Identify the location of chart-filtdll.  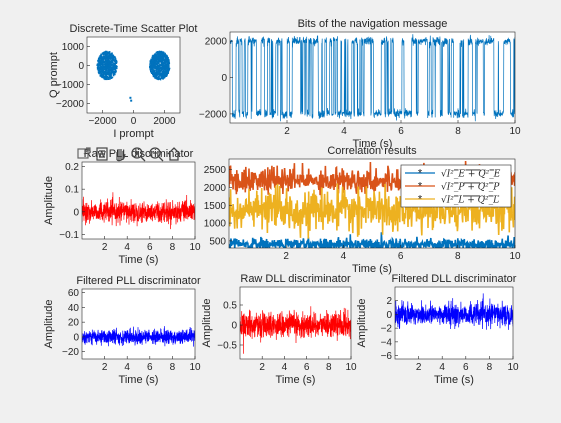
(454, 323).